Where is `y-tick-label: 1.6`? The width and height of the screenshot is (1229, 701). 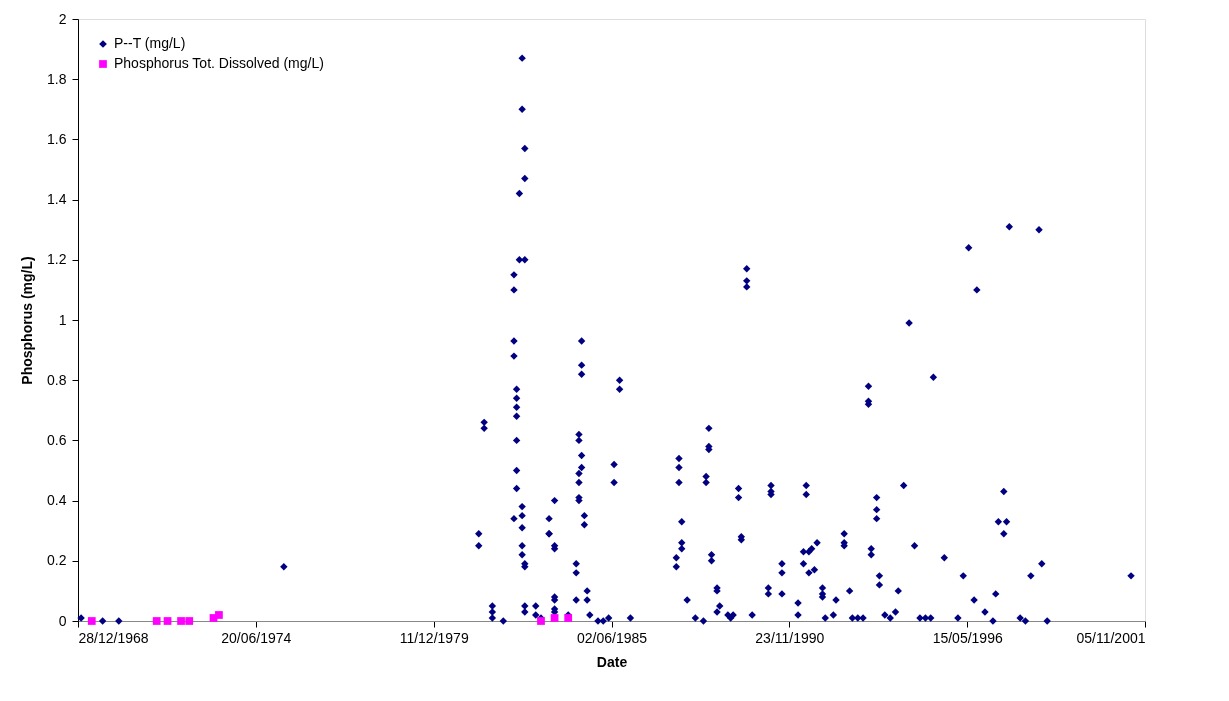 y-tick-label: 1.6 is located at coordinates (57, 138).